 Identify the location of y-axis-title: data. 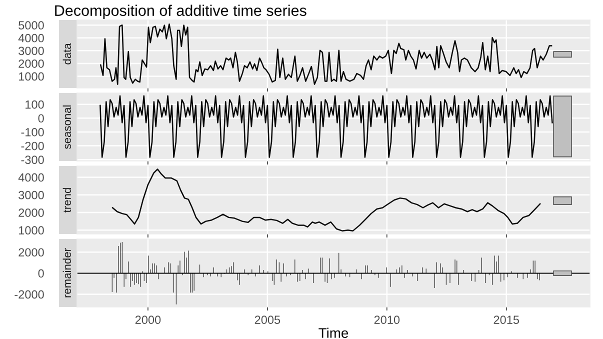
(66, 53).